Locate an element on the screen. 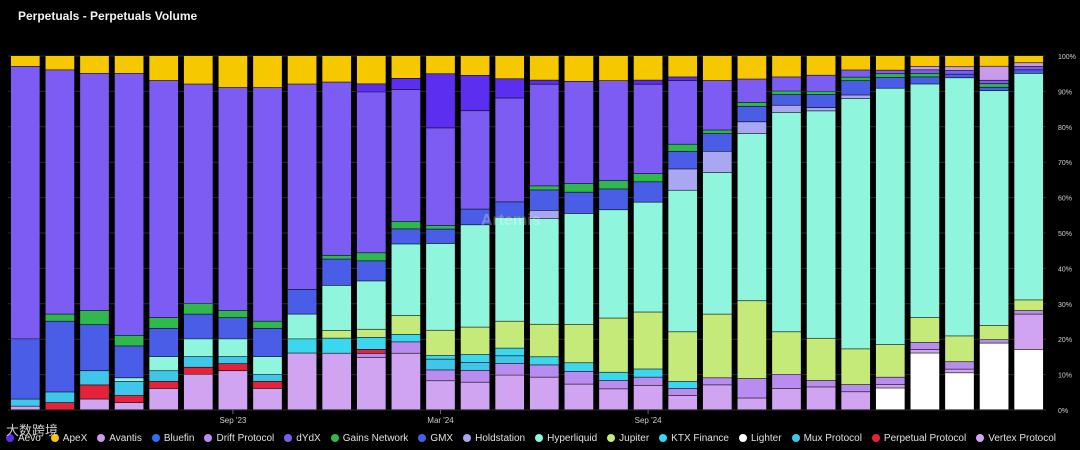 This screenshot has width=1080, height=450. legend-item: dYdX is located at coordinates (302, 438).